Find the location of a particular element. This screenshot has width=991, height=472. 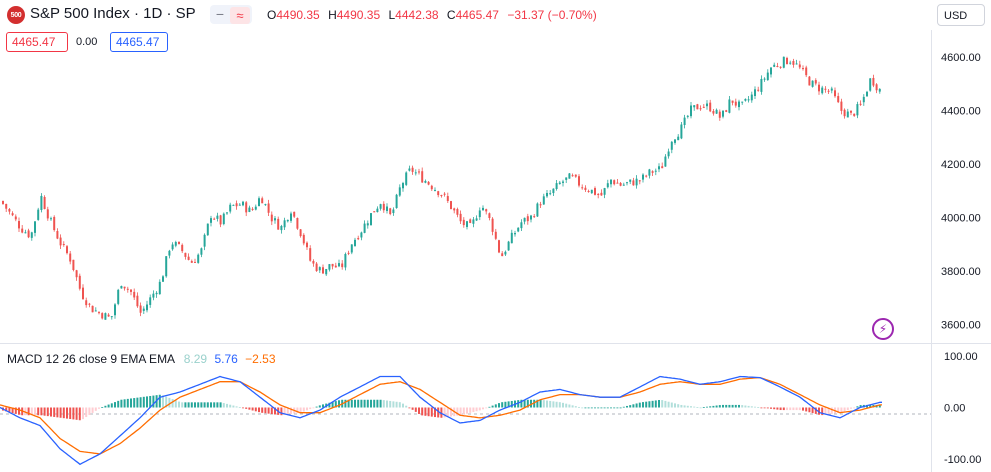

collapse-minus-icon: − is located at coordinates (220, 14).